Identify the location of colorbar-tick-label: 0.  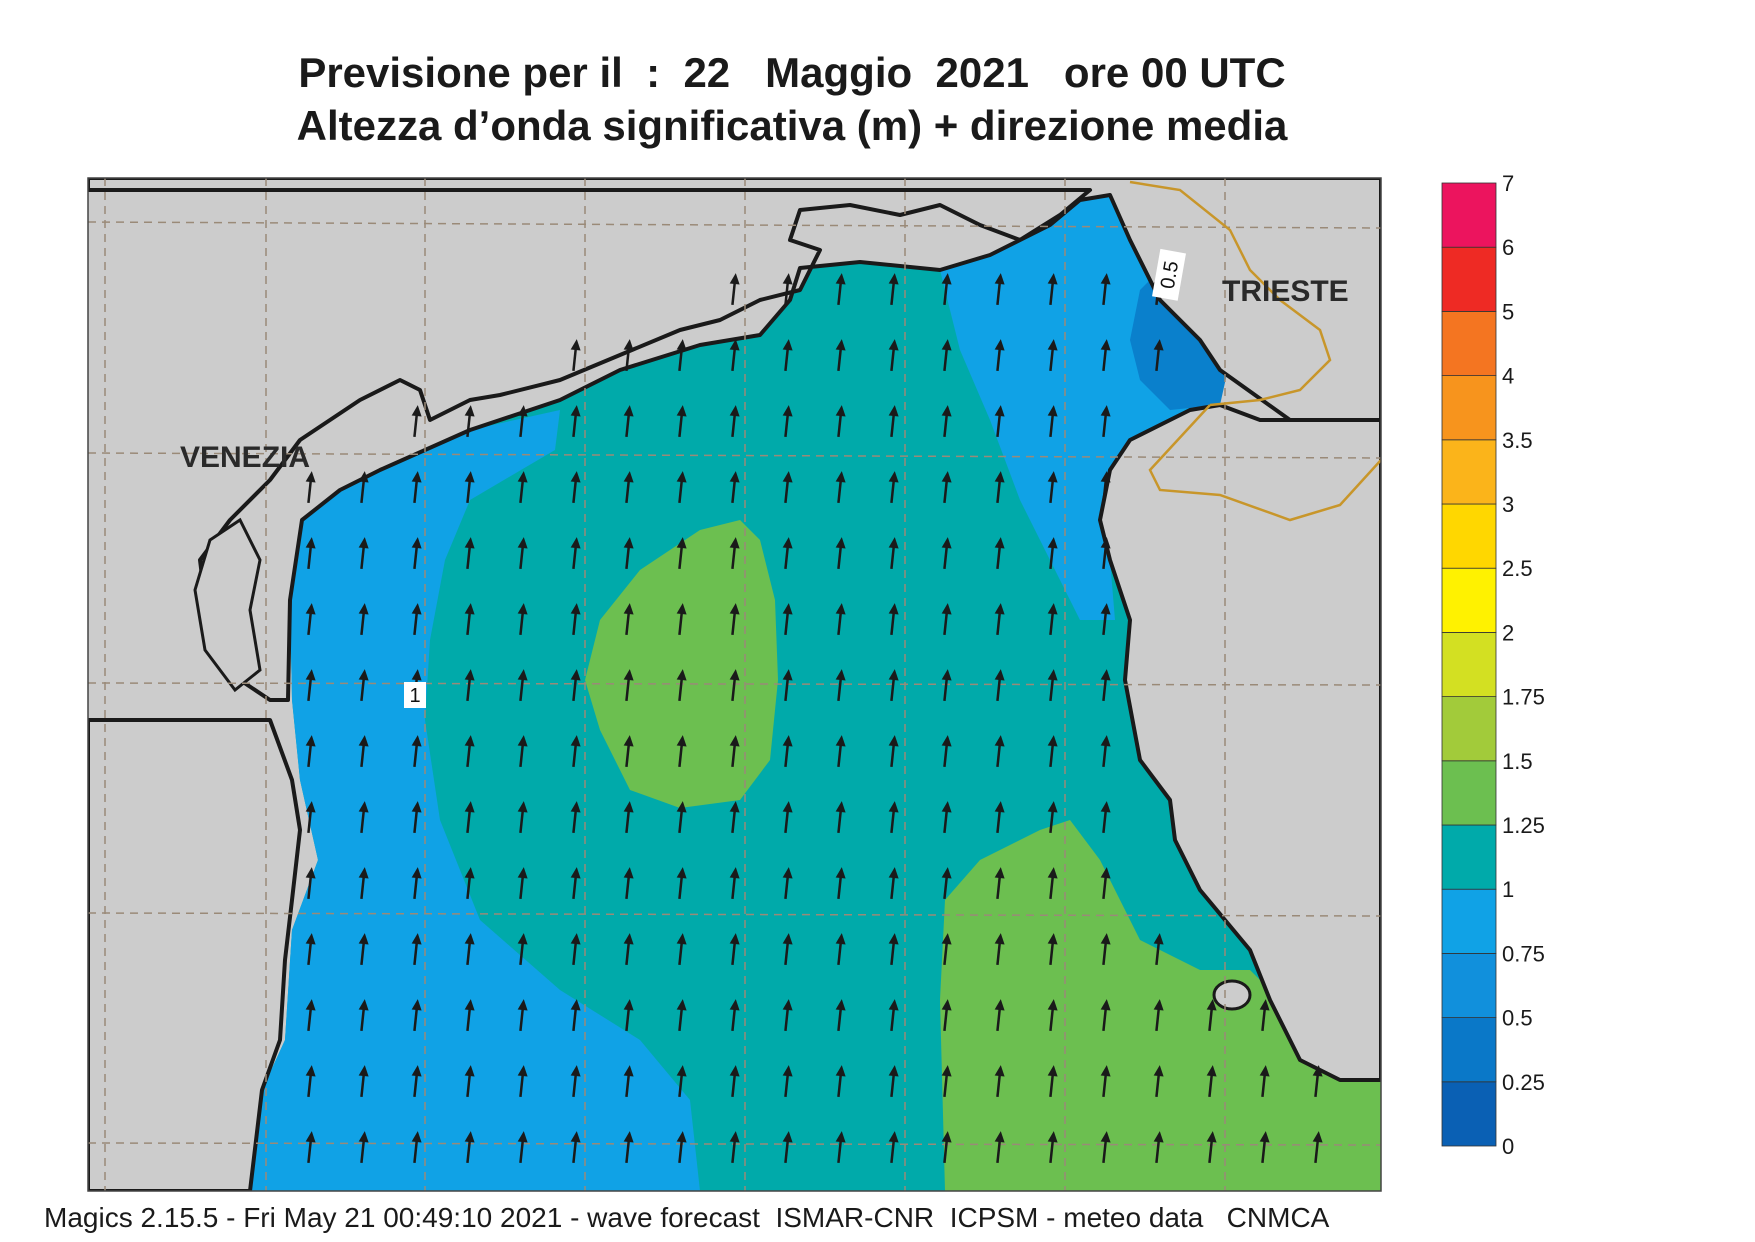
(1508, 1146).